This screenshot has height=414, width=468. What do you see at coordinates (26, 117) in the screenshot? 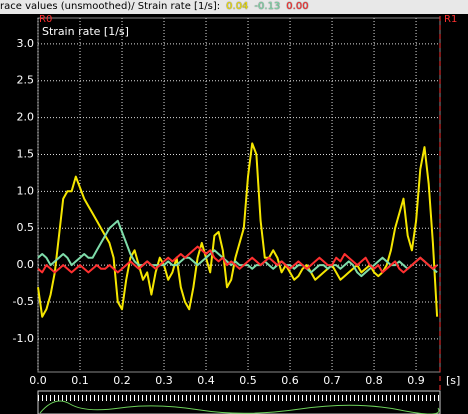
I see `y-tick-label: 2.0` at bounding box center [26, 117].